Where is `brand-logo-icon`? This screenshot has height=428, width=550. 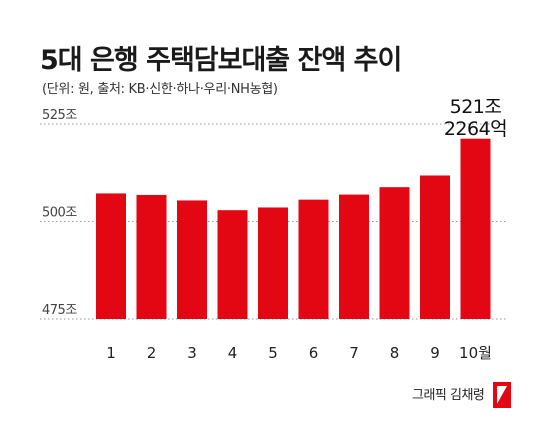
brand-logo-icon is located at coordinates (502, 395).